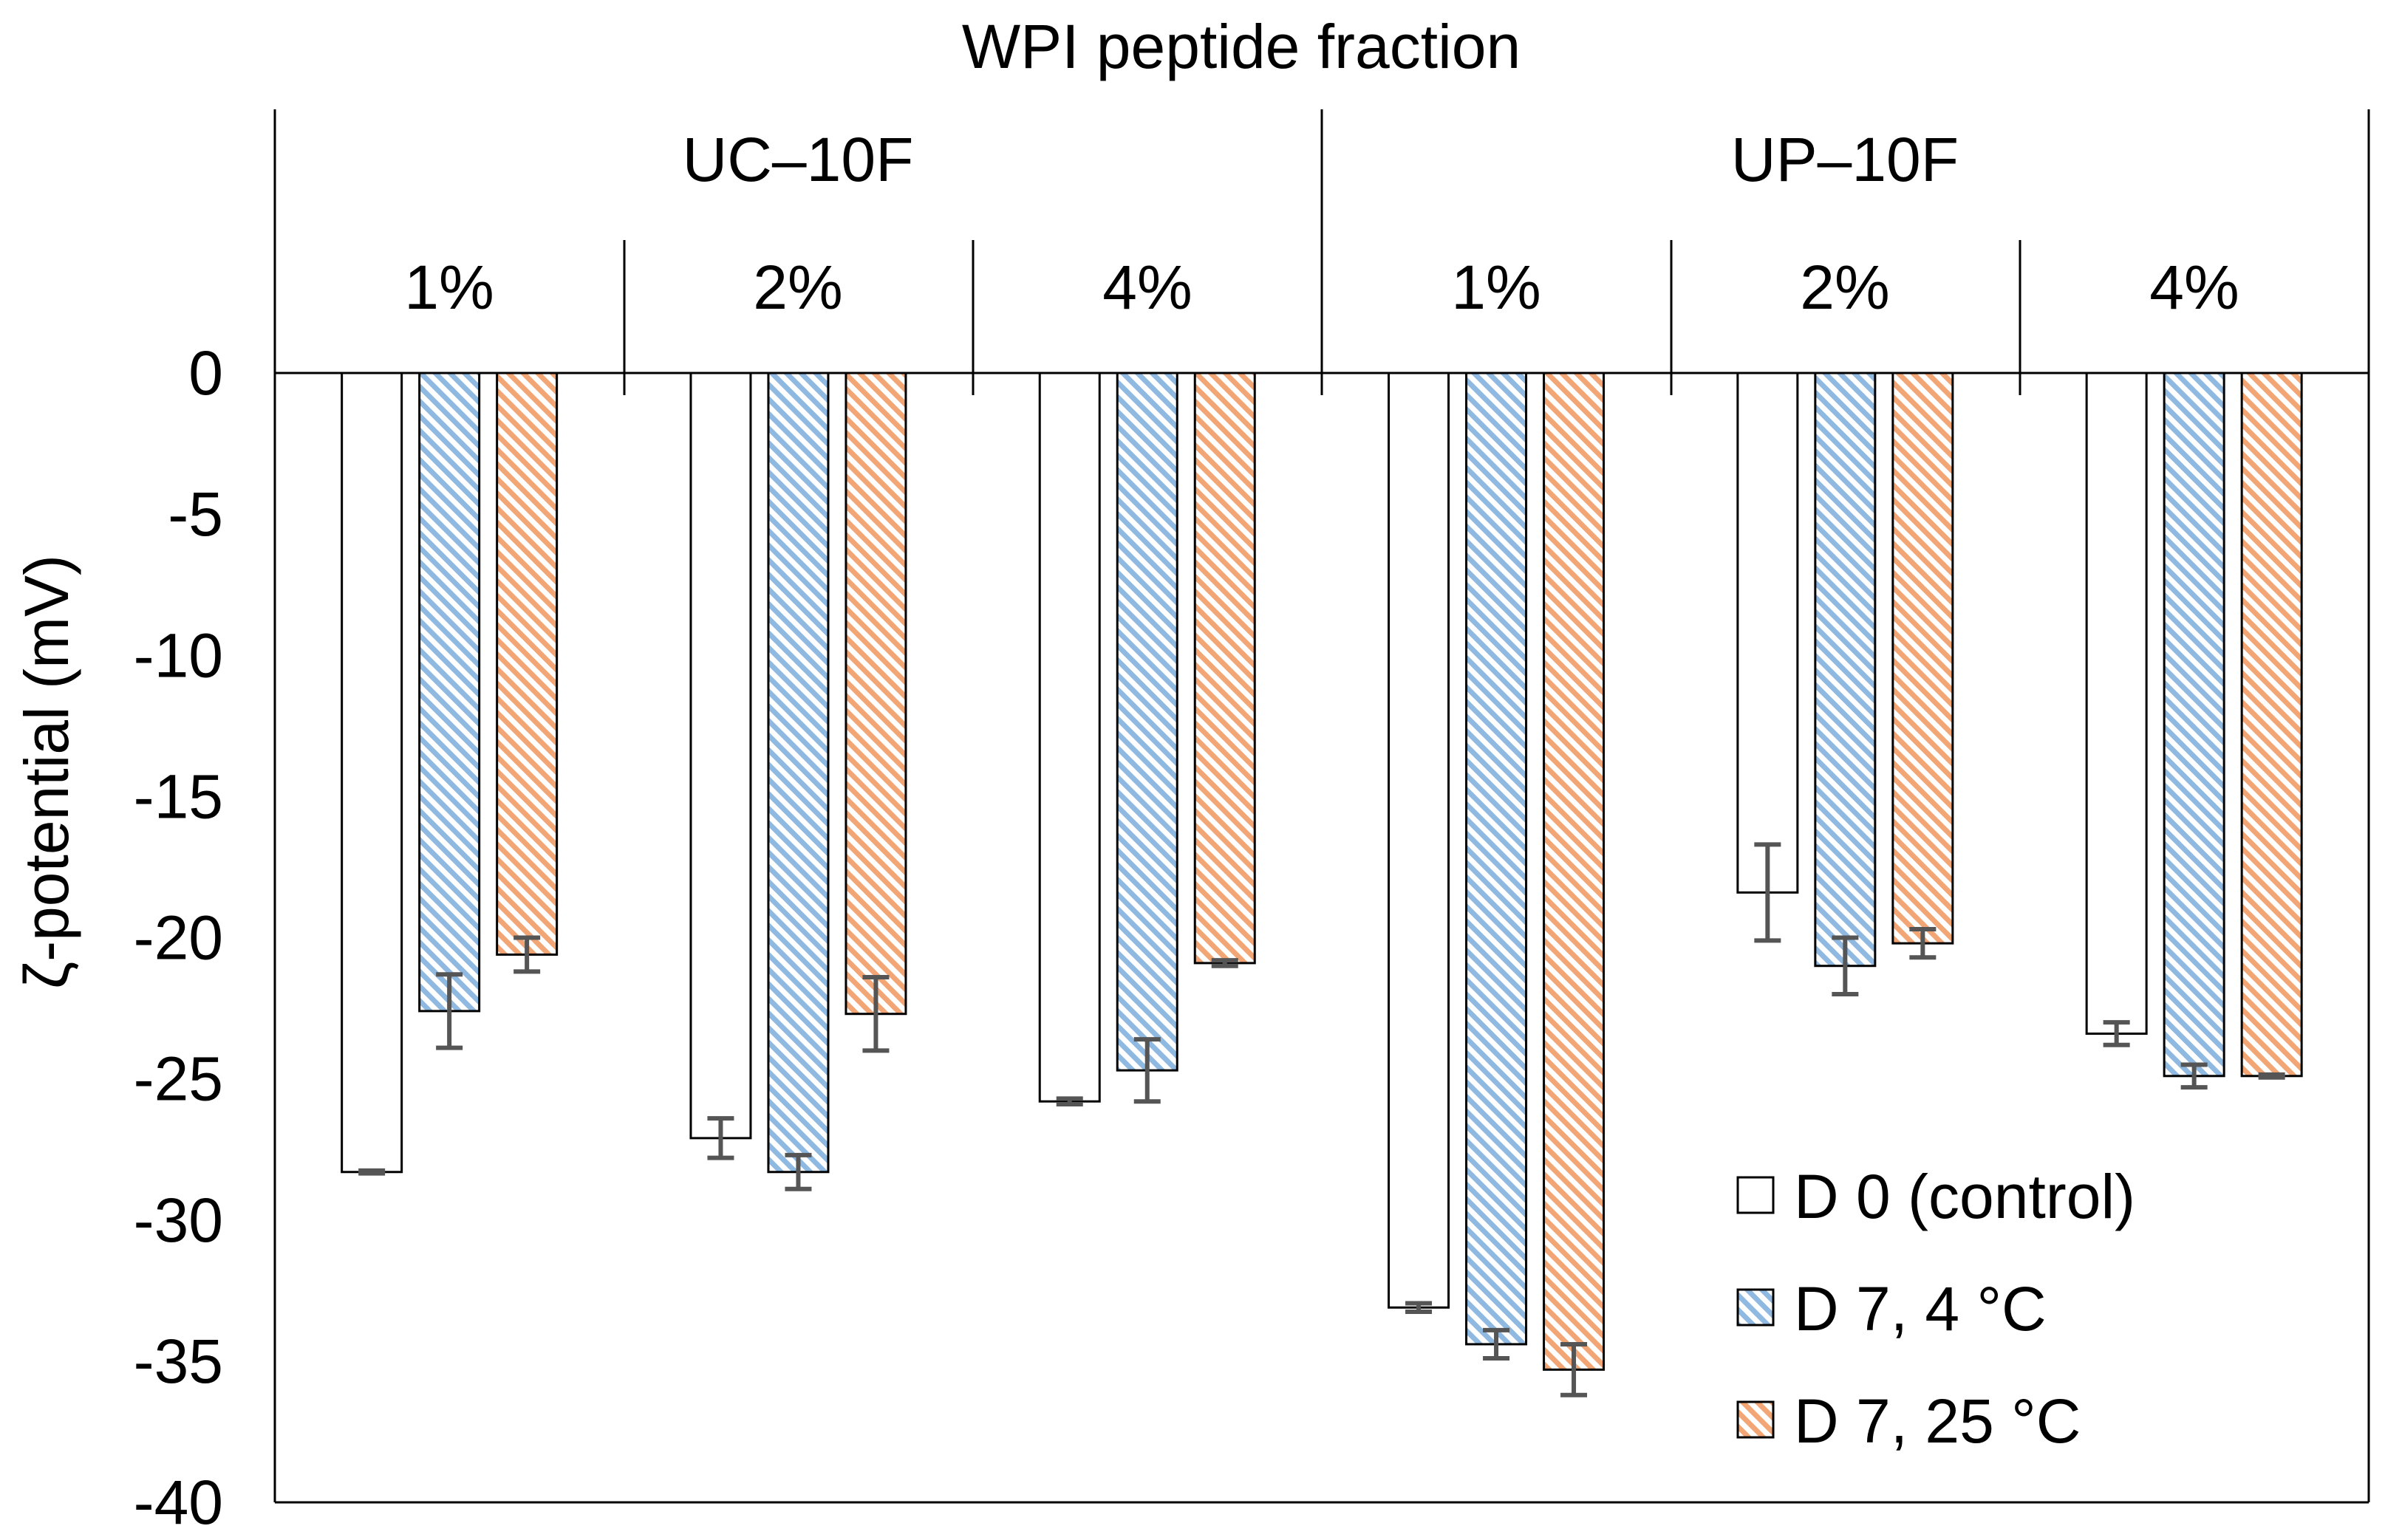 The height and width of the screenshot is (1540, 2385). What do you see at coordinates (178, 1220) in the screenshot?
I see `y-tick-label: -30` at bounding box center [178, 1220].